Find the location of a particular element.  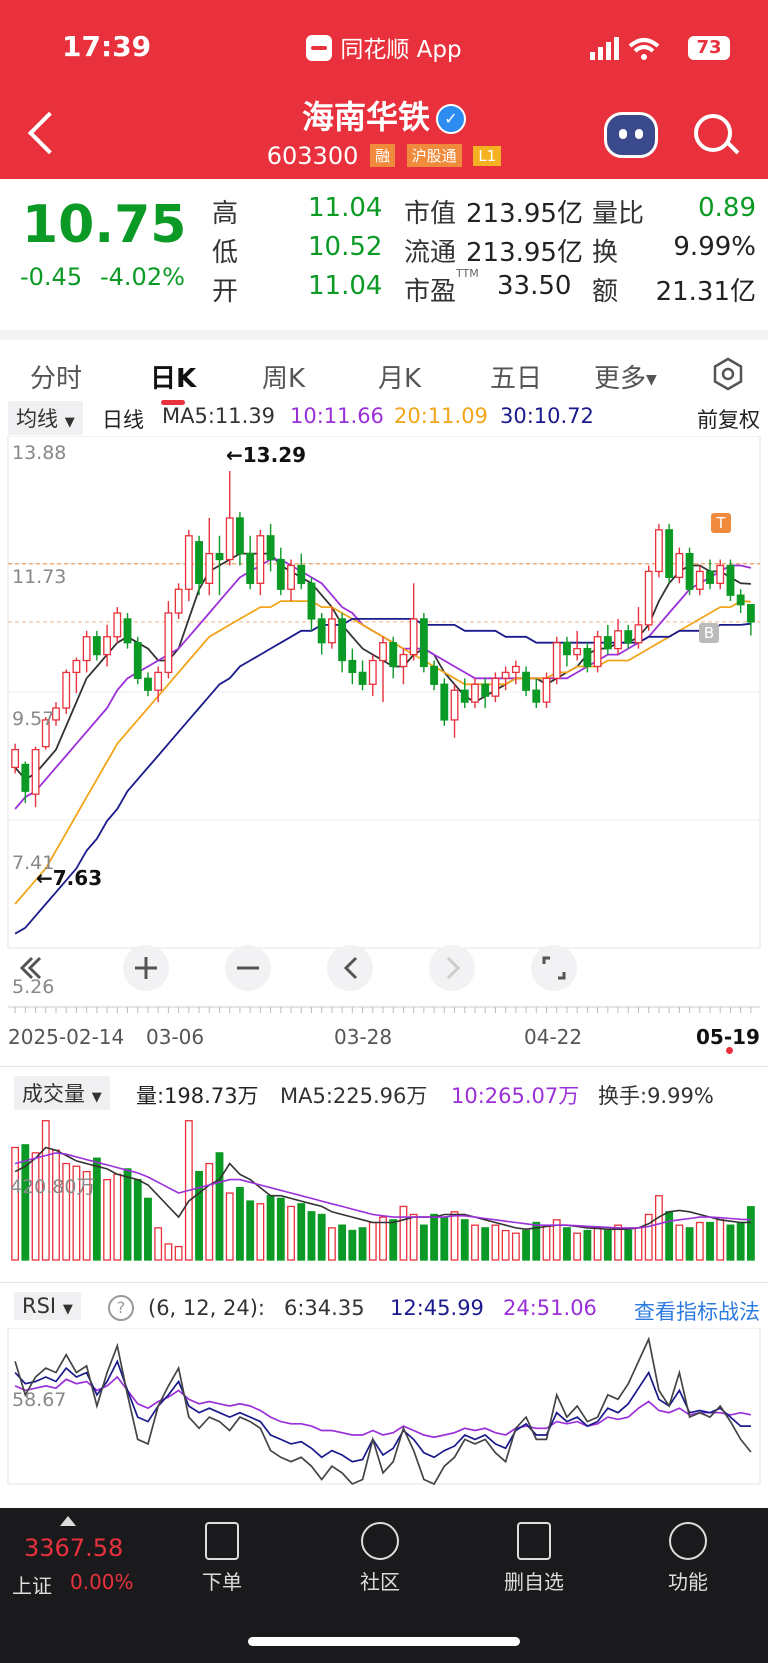

signal-t-badge: T is located at coordinates (721, 523).